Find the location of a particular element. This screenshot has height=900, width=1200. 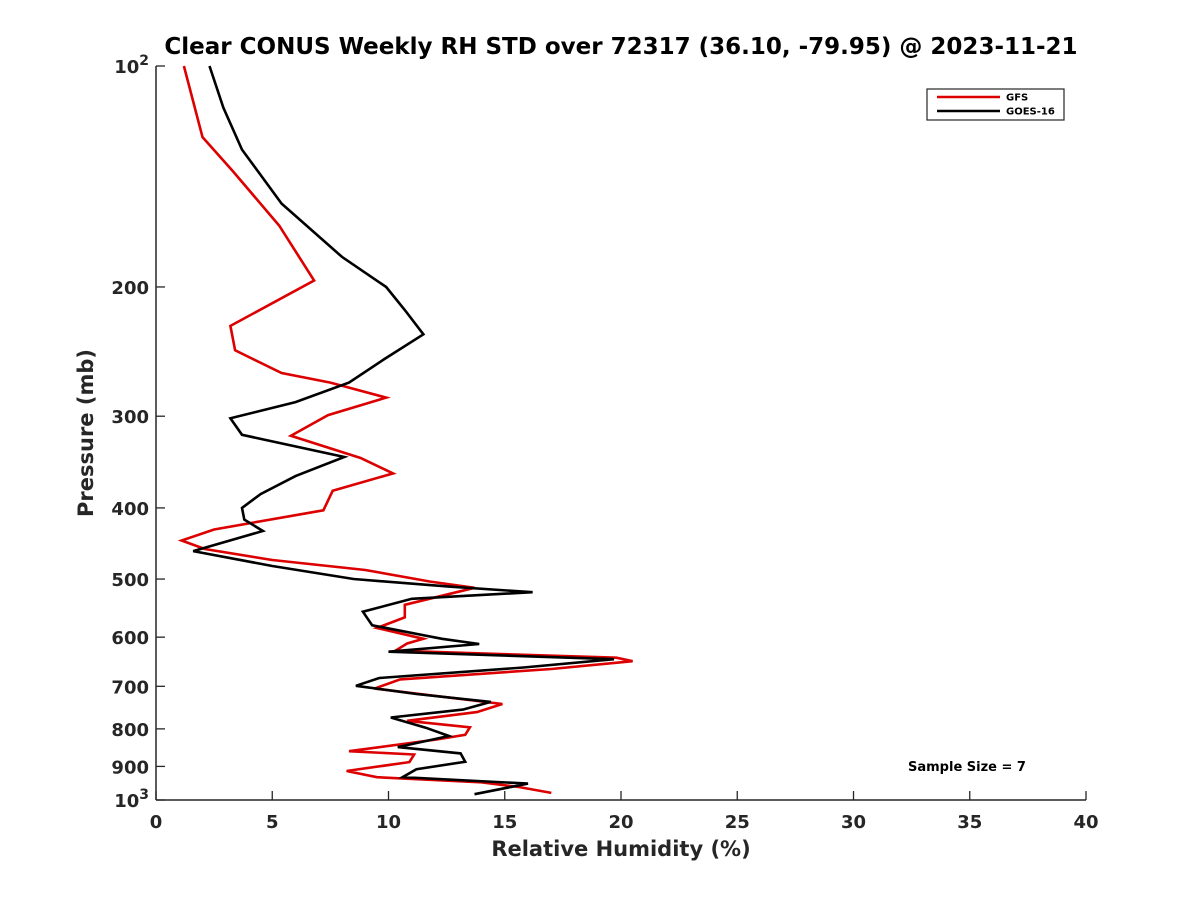

x-tick-label: 20 is located at coordinates (620, 822).